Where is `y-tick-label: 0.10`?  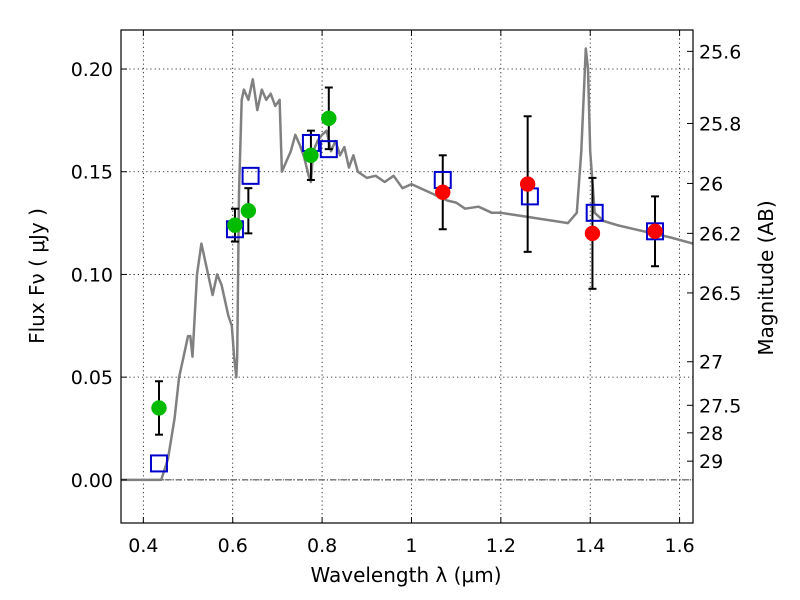 y-tick-label: 0.10 is located at coordinates (92, 275).